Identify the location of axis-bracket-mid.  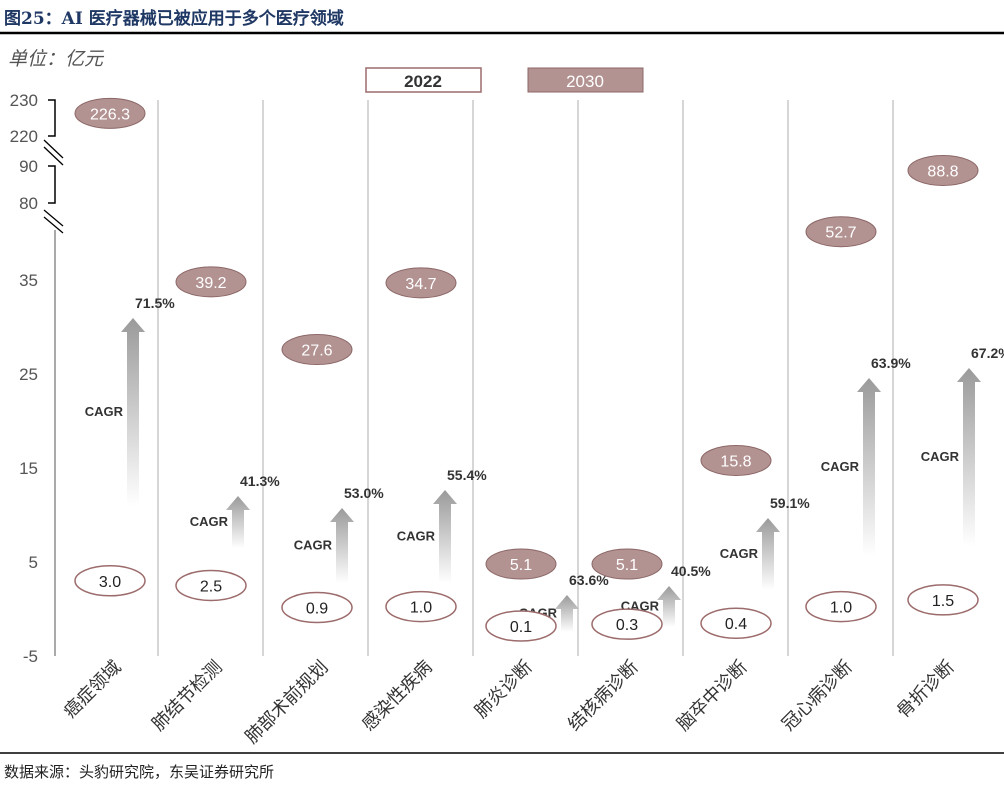
(52, 184).